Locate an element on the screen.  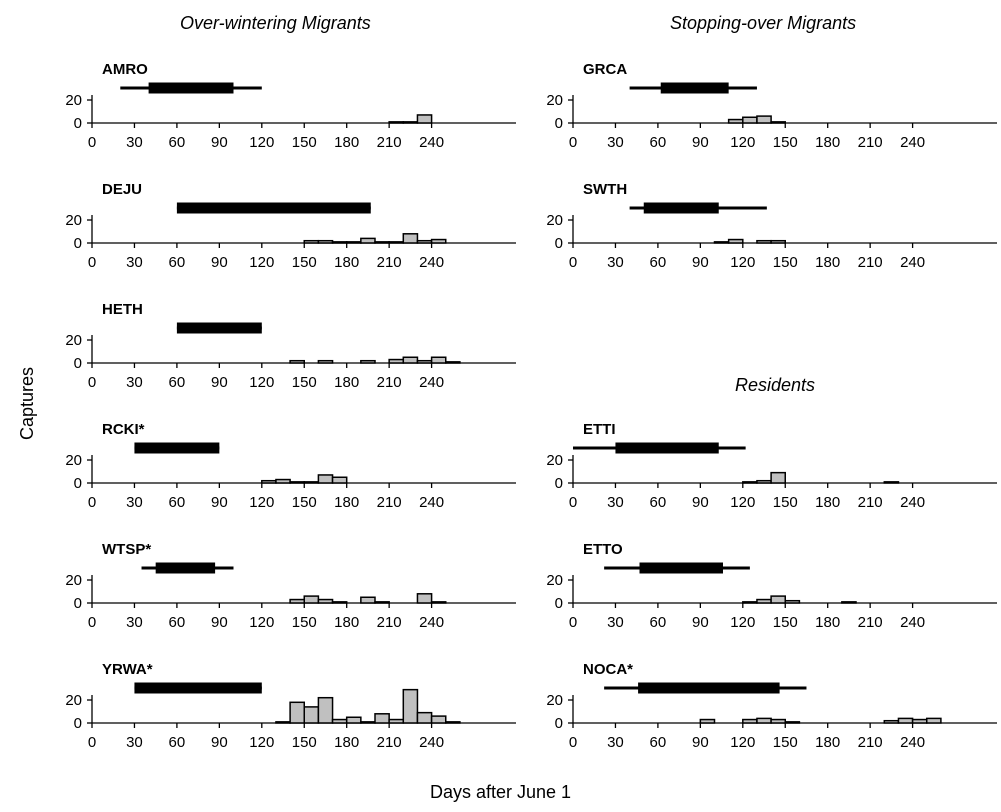
species-code: WTSP* is located at coordinates (126, 549).